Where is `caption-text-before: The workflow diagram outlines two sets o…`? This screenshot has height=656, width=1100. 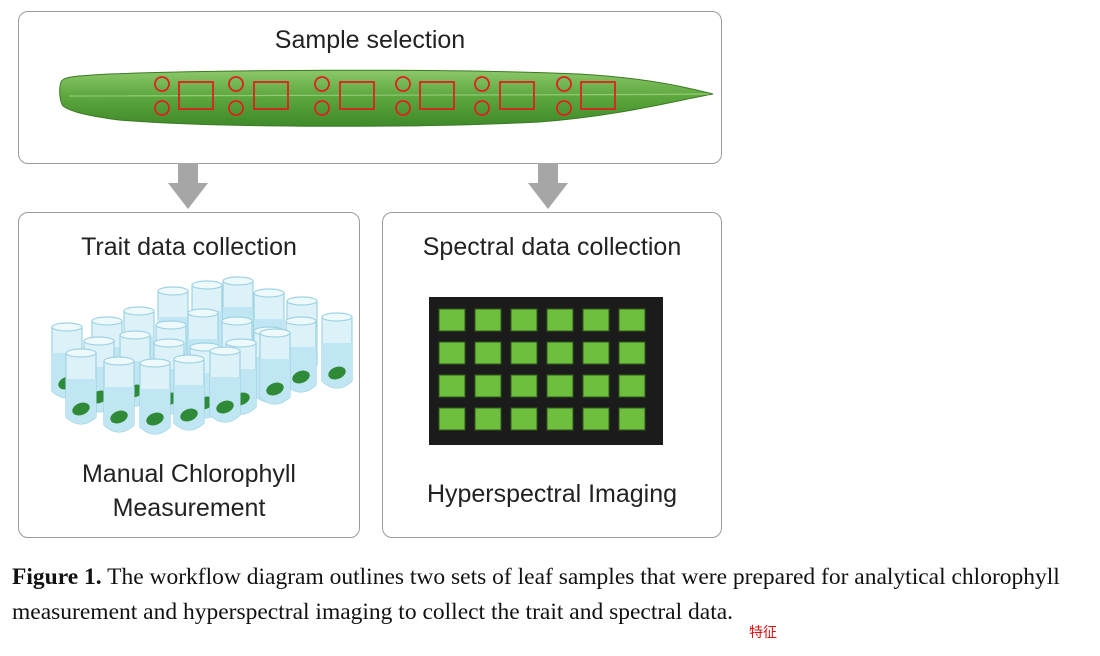 caption-text-before: The workflow diagram outlines two sets o… is located at coordinates (536, 594).